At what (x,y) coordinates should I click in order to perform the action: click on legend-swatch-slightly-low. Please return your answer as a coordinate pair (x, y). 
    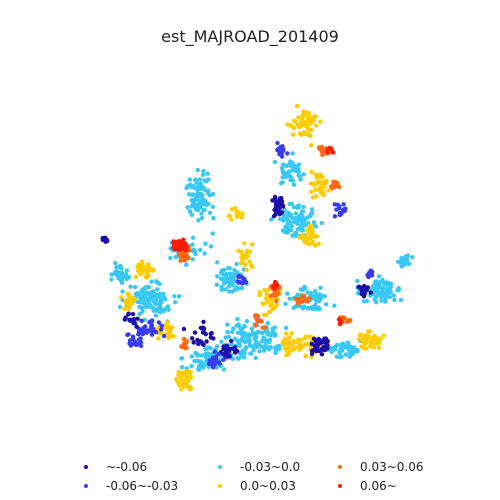
    Looking at the image, I should click on (220, 467).